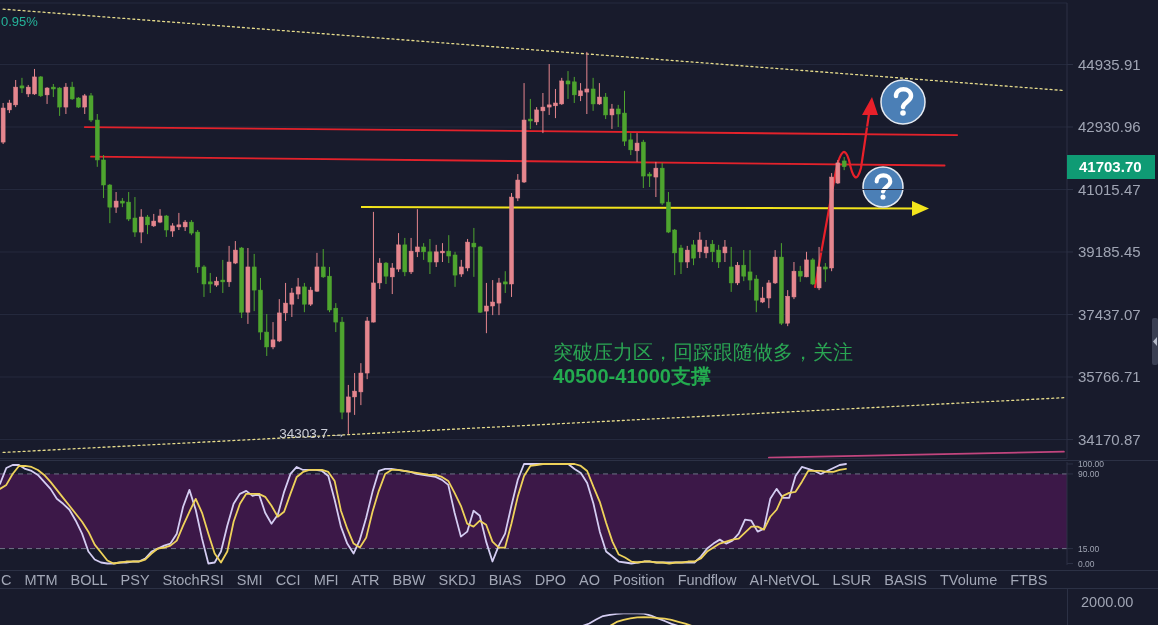  I want to click on text: BIAS, so click(505, 579).